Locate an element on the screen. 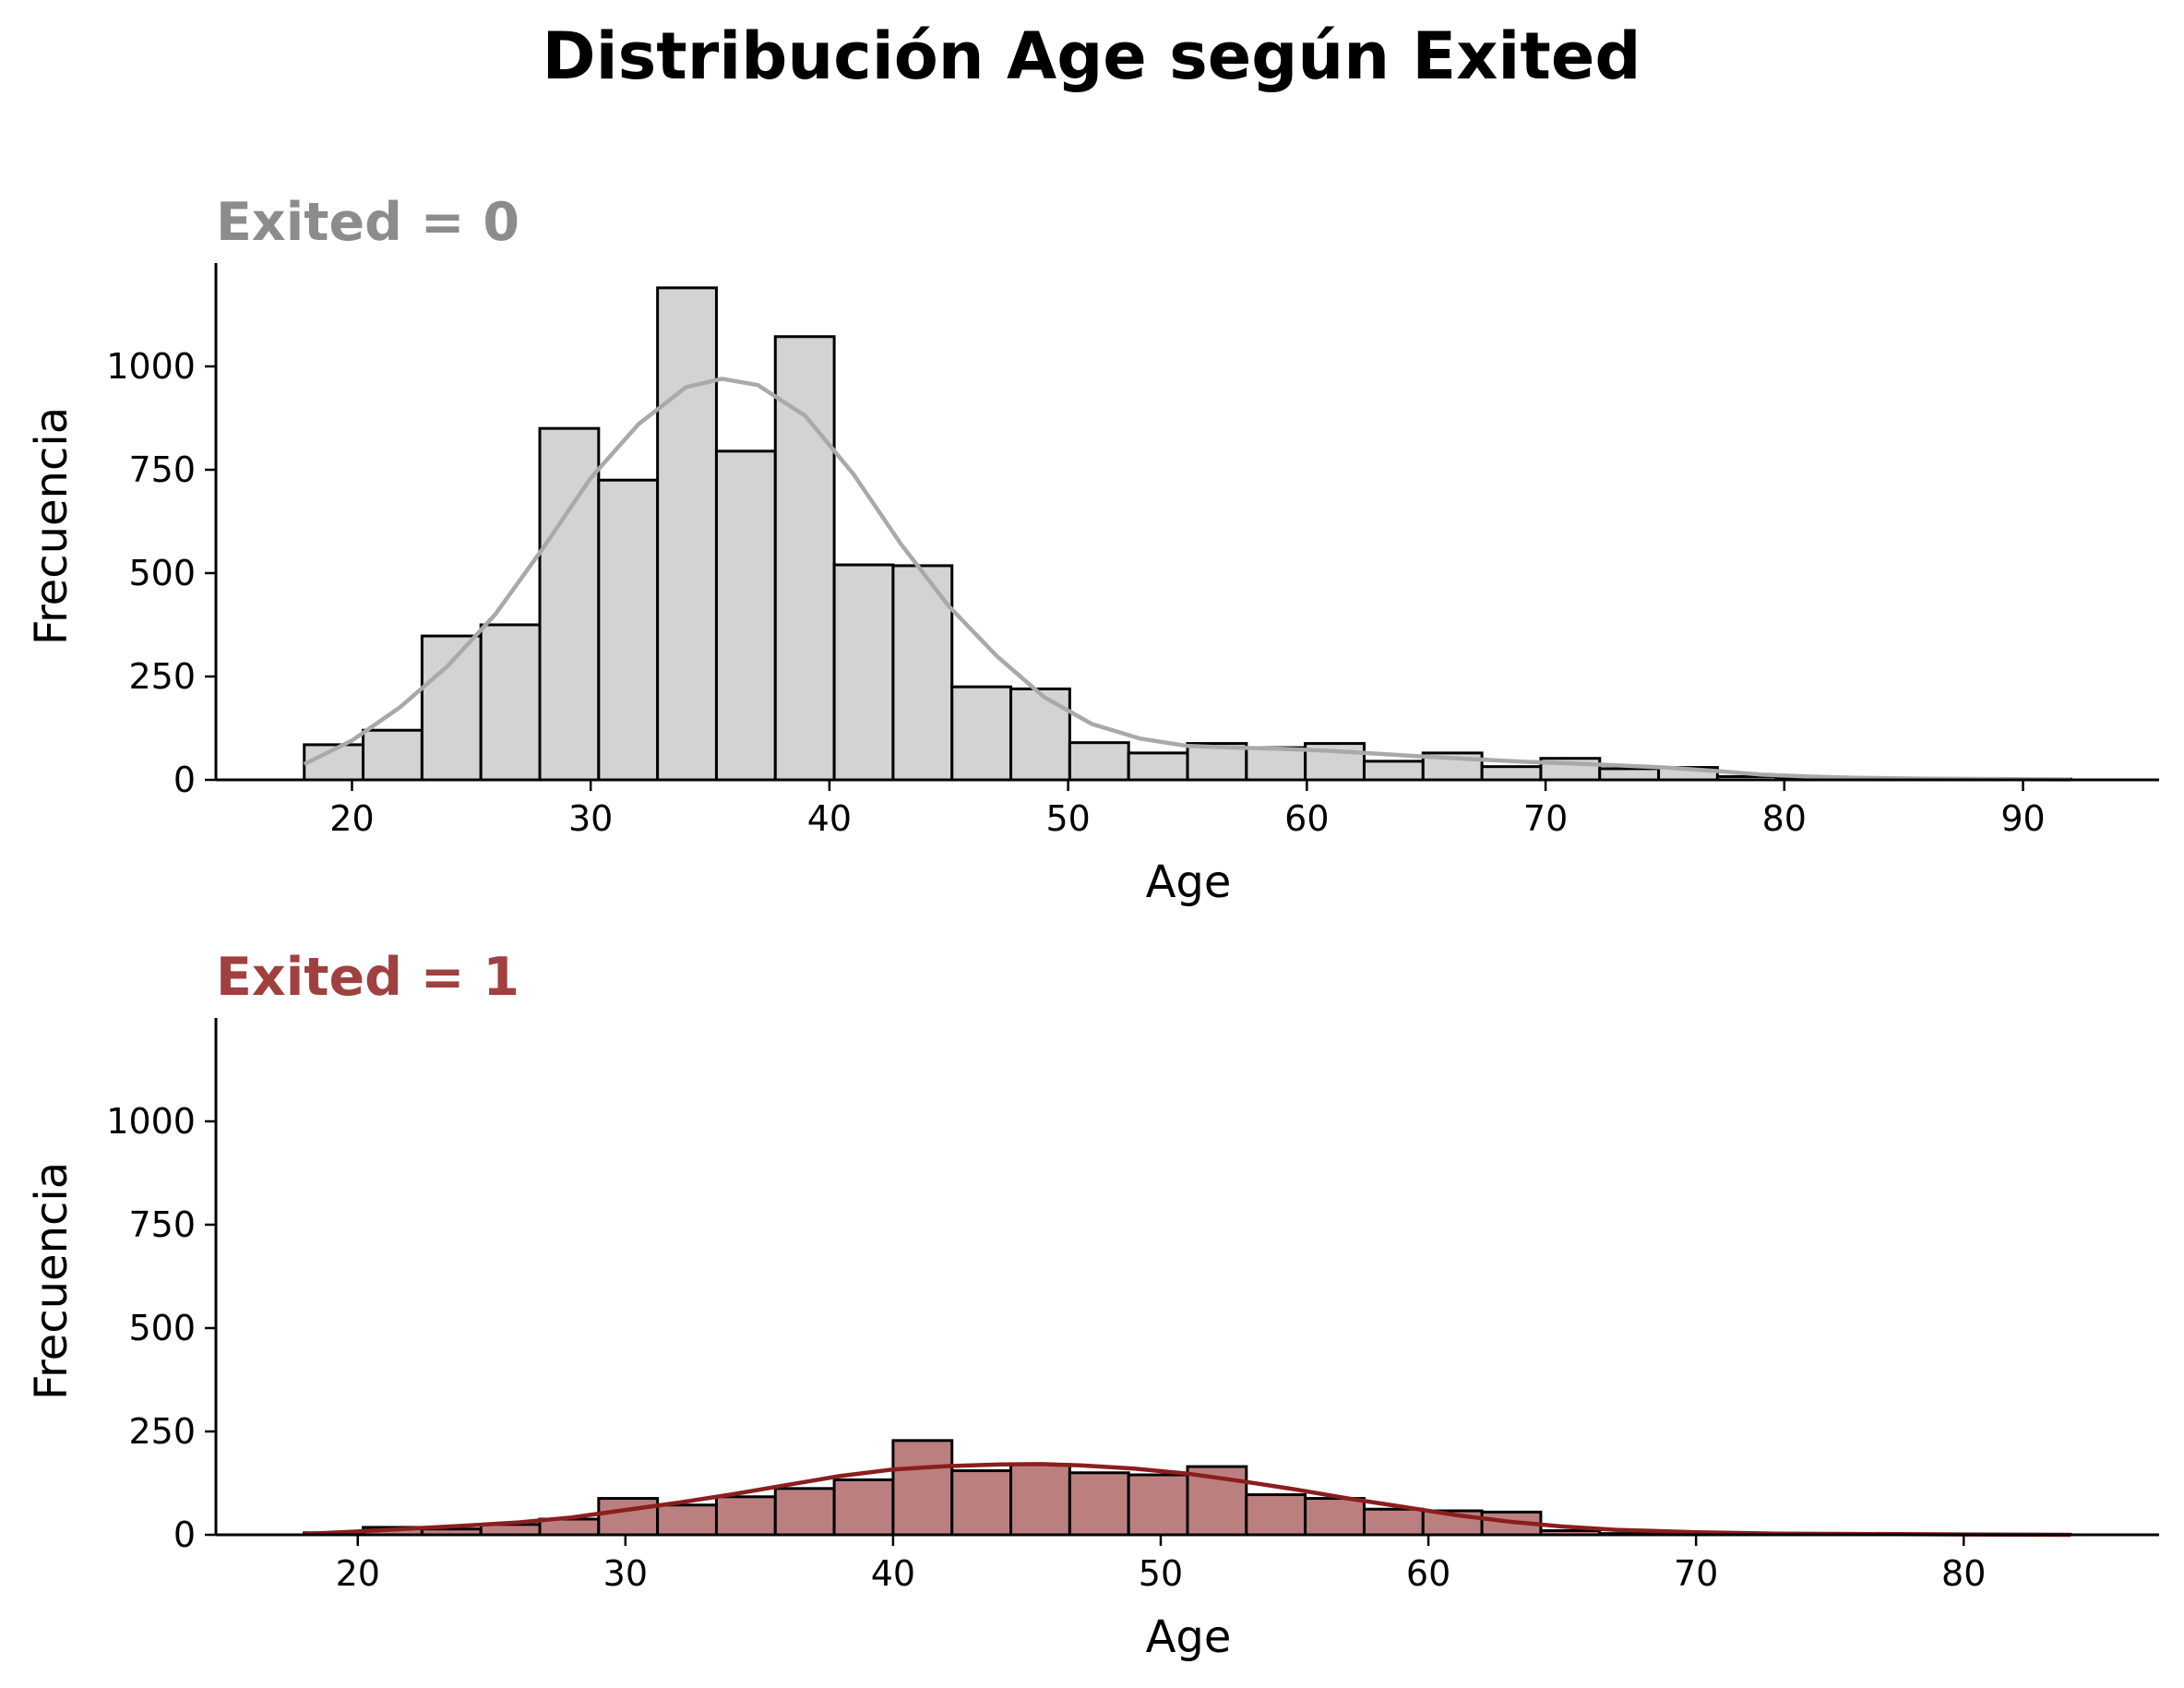 This screenshot has width=2184, height=1688. bars is located at coordinates (1187, 1488).